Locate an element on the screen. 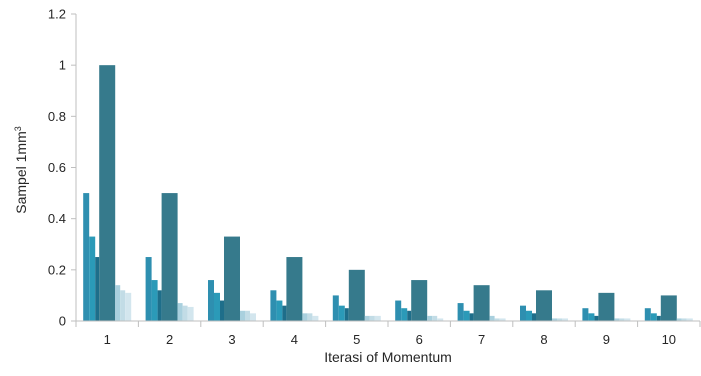 Image resolution: width=701 pixels, height=376 pixels. y-axis-title-text: Sampel 1mm is located at coordinates (21, 172).